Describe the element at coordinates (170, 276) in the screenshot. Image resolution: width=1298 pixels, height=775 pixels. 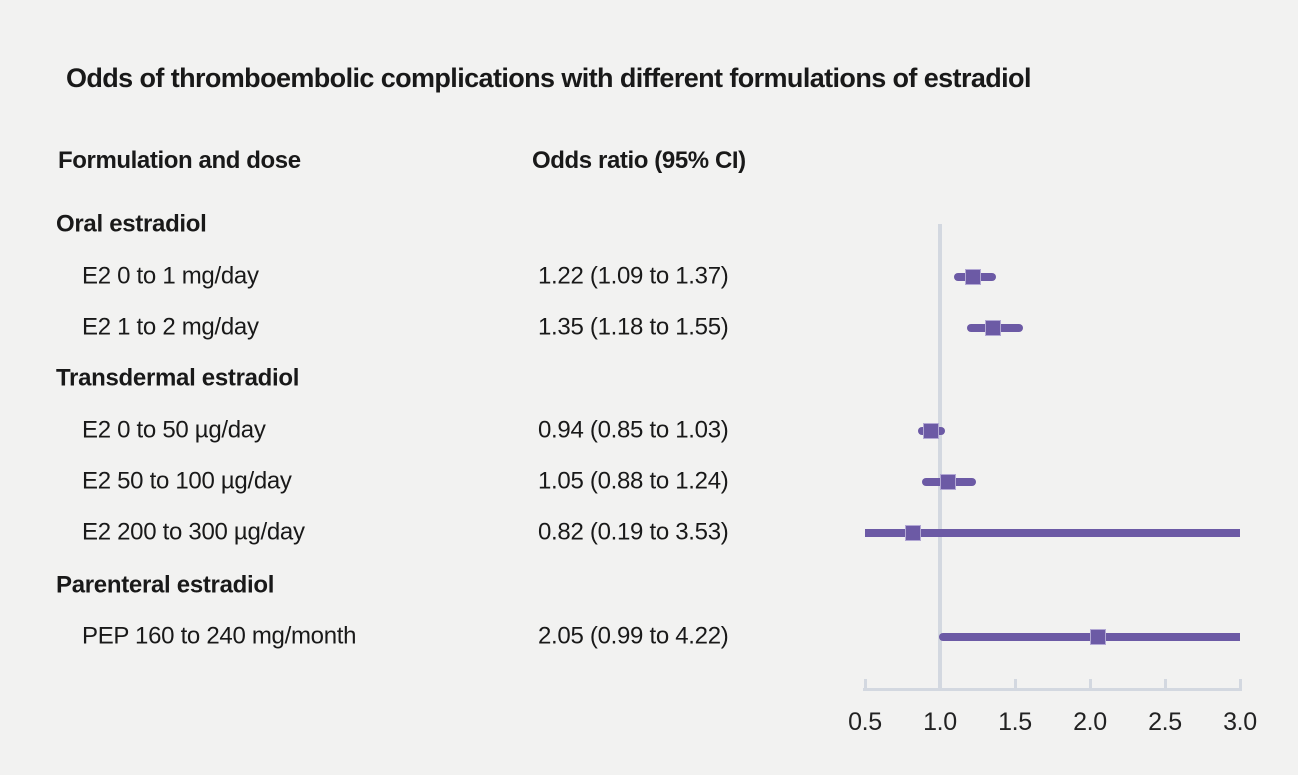
I see `row-label: E2 0 to 1 mg/day` at that location.